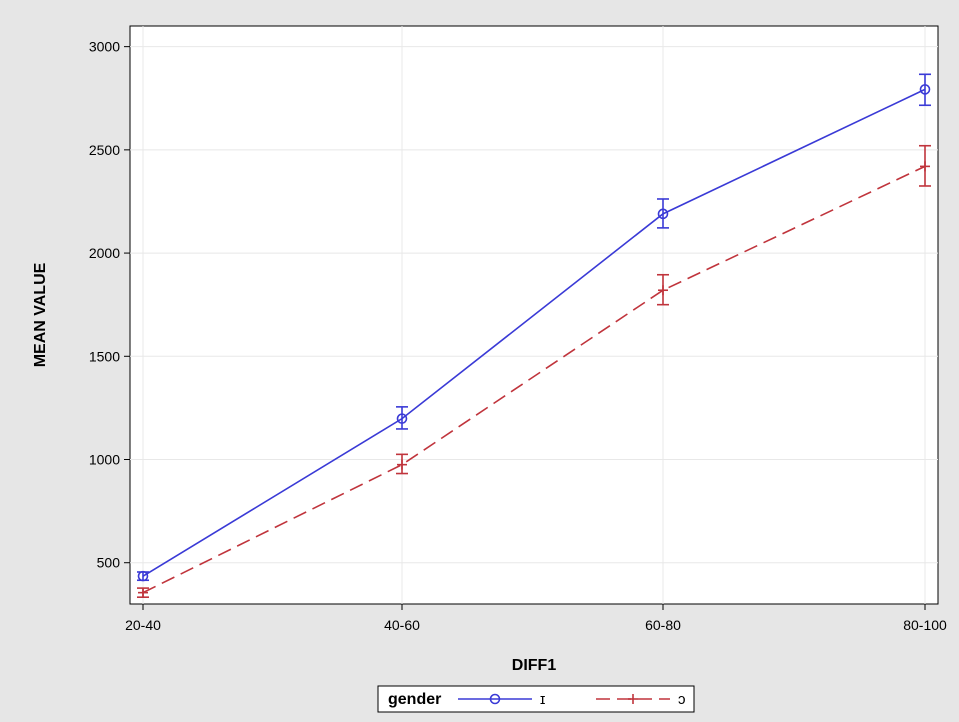 The height and width of the screenshot is (722, 959). Describe the element at coordinates (536, 699) in the screenshot. I see `legend: gender ɪ ɔ` at that location.